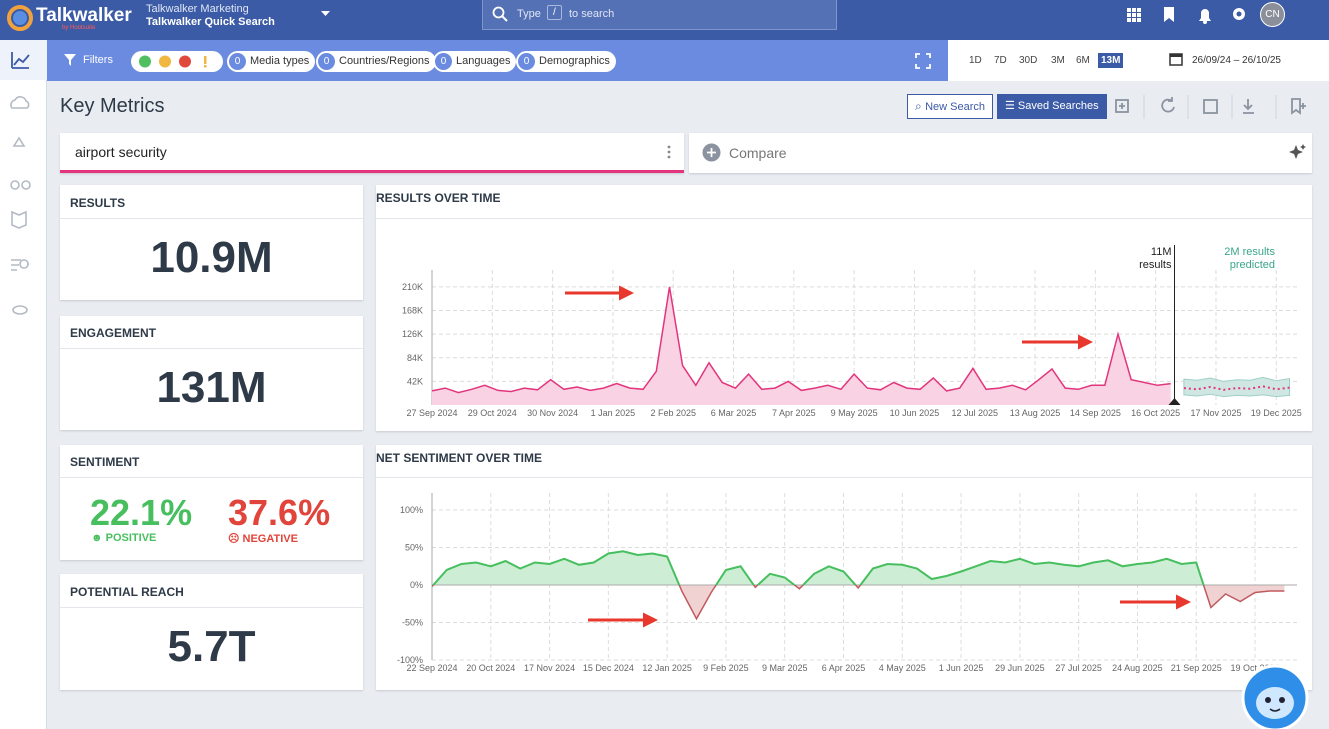 The image size is (1329, 729). I want to click on compare-label: Compare, so click(758, 153).